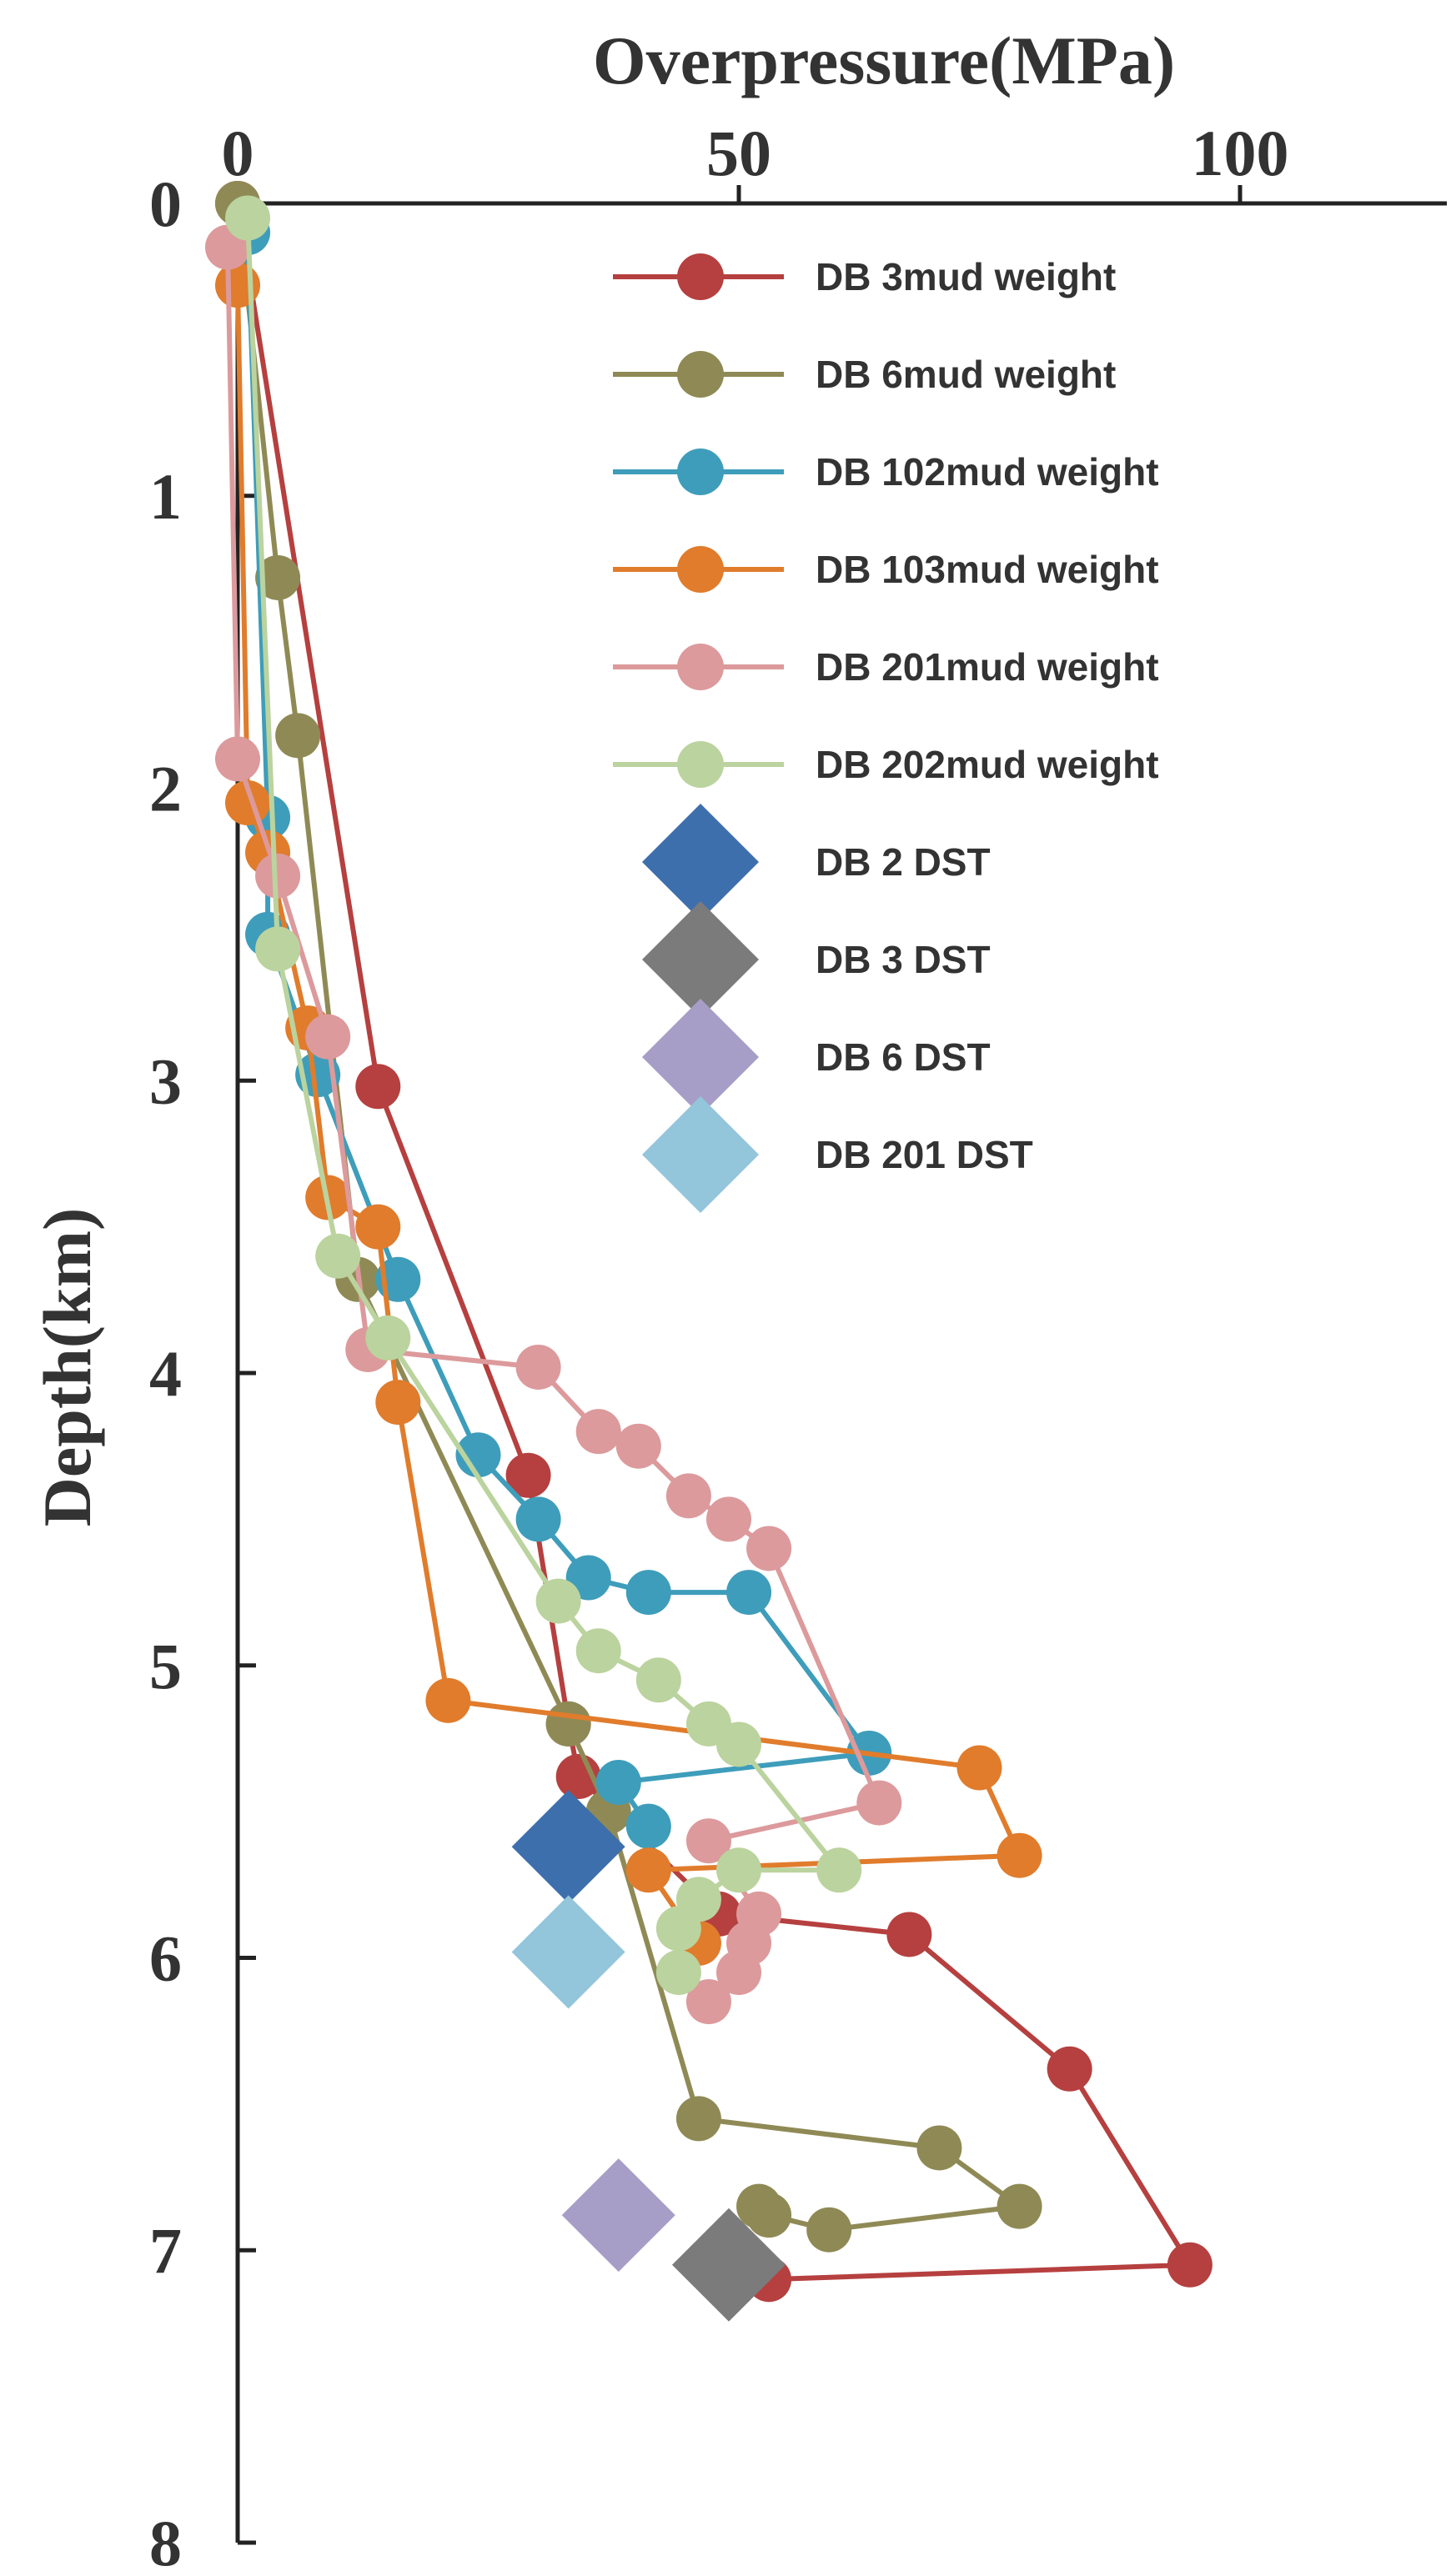 The width and height of the screenshot is (1456, 2576). I want to click on y-tick-label: 8, so click(165, 2541).